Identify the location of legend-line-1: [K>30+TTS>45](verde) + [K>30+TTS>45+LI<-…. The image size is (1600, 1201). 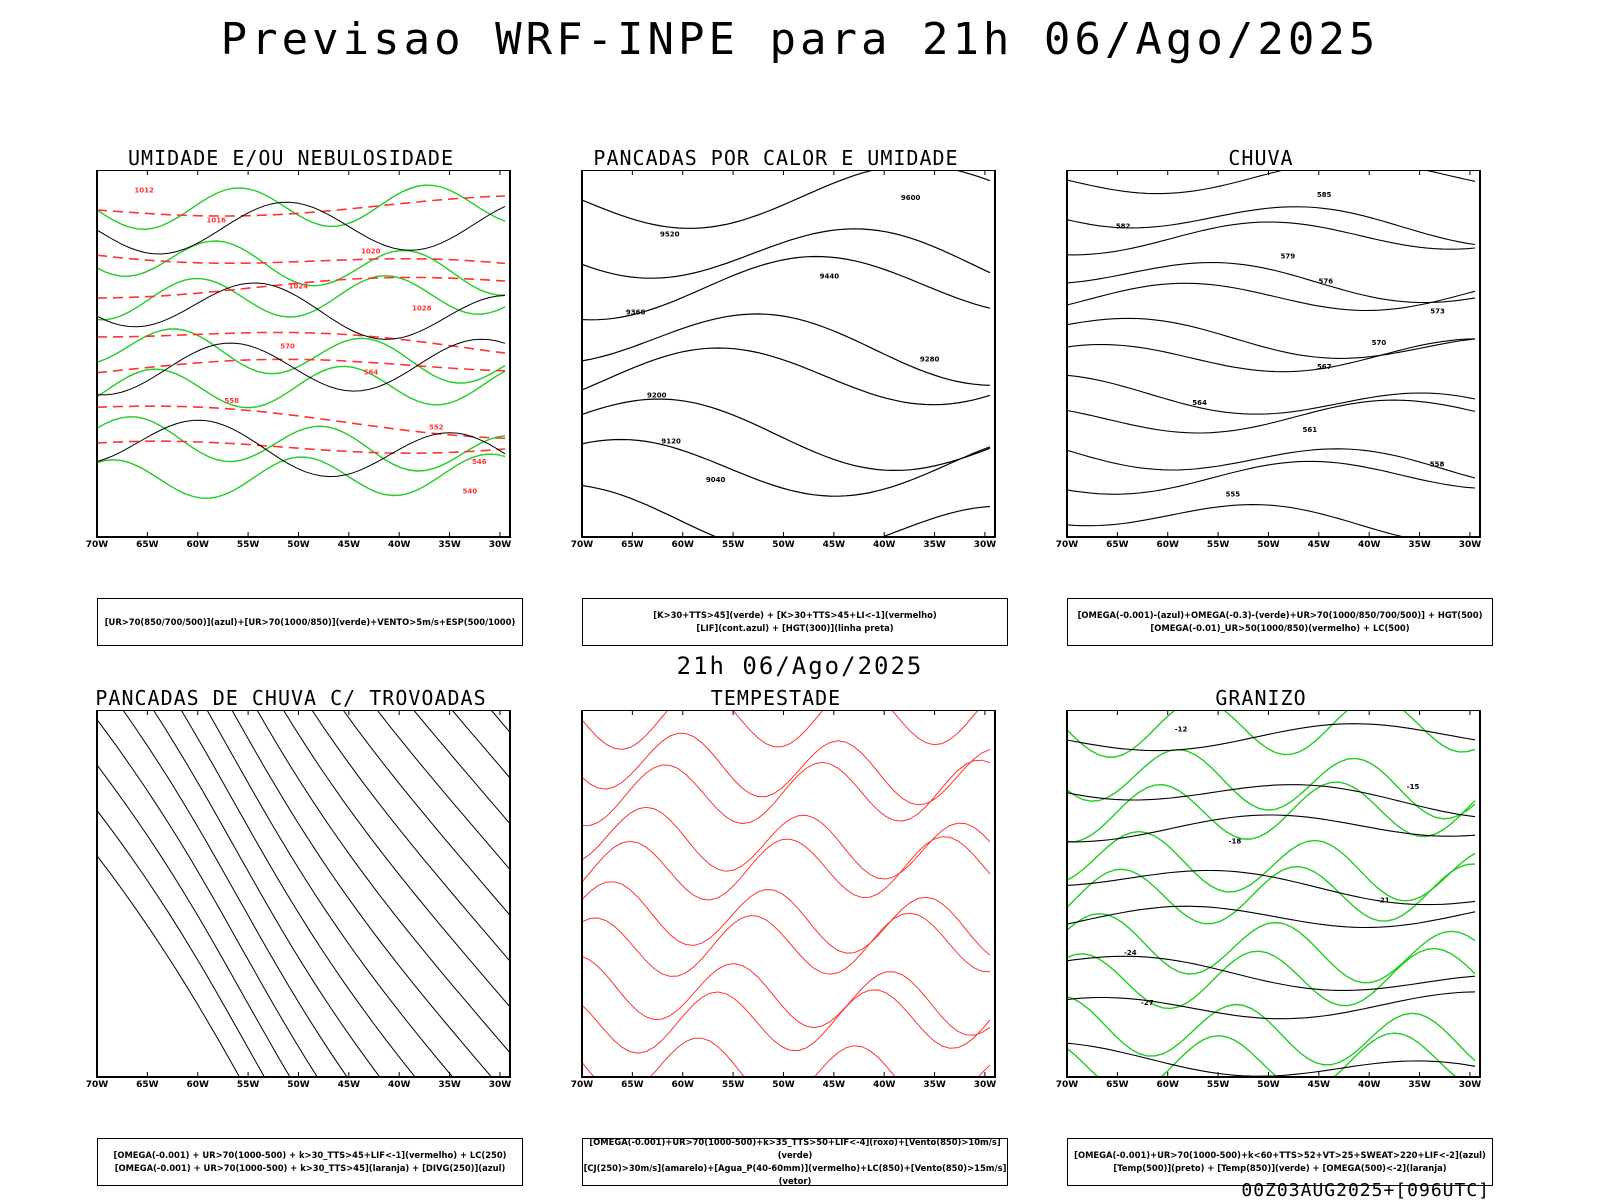
(795, 615).